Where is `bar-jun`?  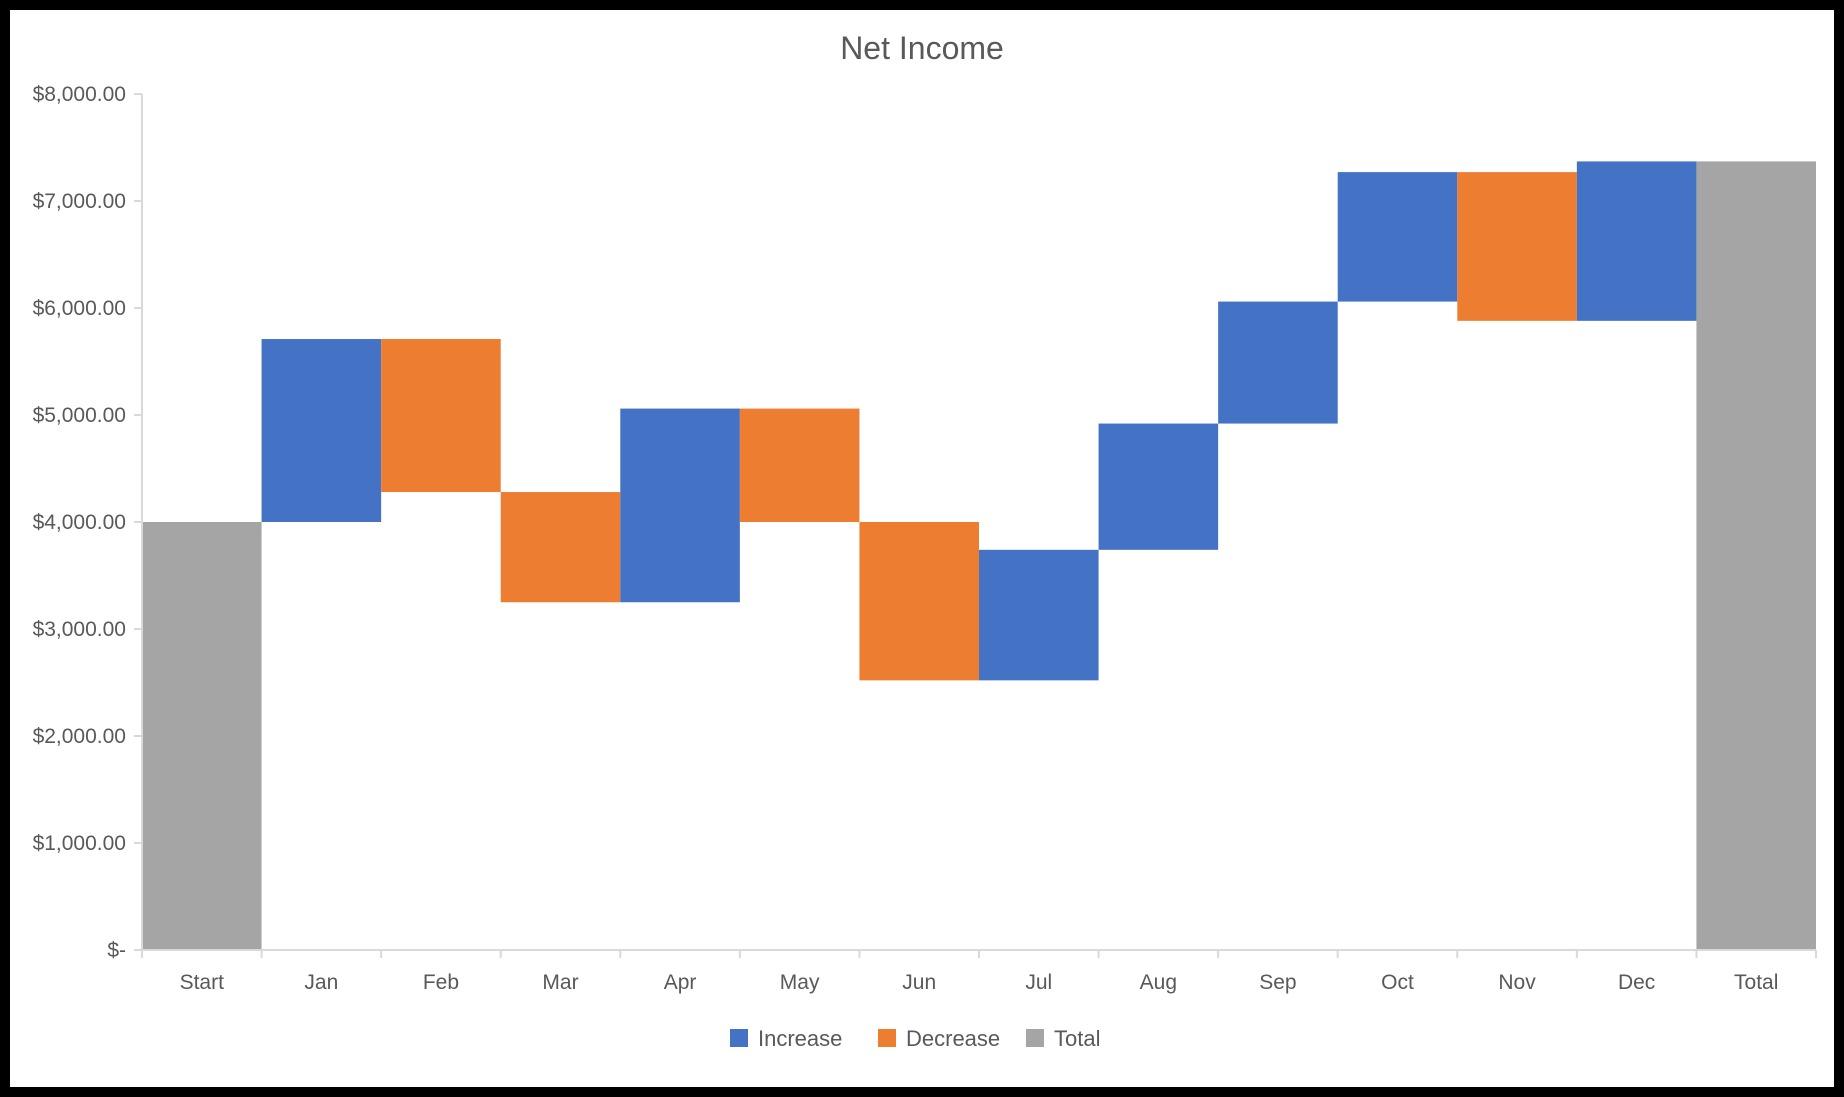
bar-jun is located at coordinates (919, 601).